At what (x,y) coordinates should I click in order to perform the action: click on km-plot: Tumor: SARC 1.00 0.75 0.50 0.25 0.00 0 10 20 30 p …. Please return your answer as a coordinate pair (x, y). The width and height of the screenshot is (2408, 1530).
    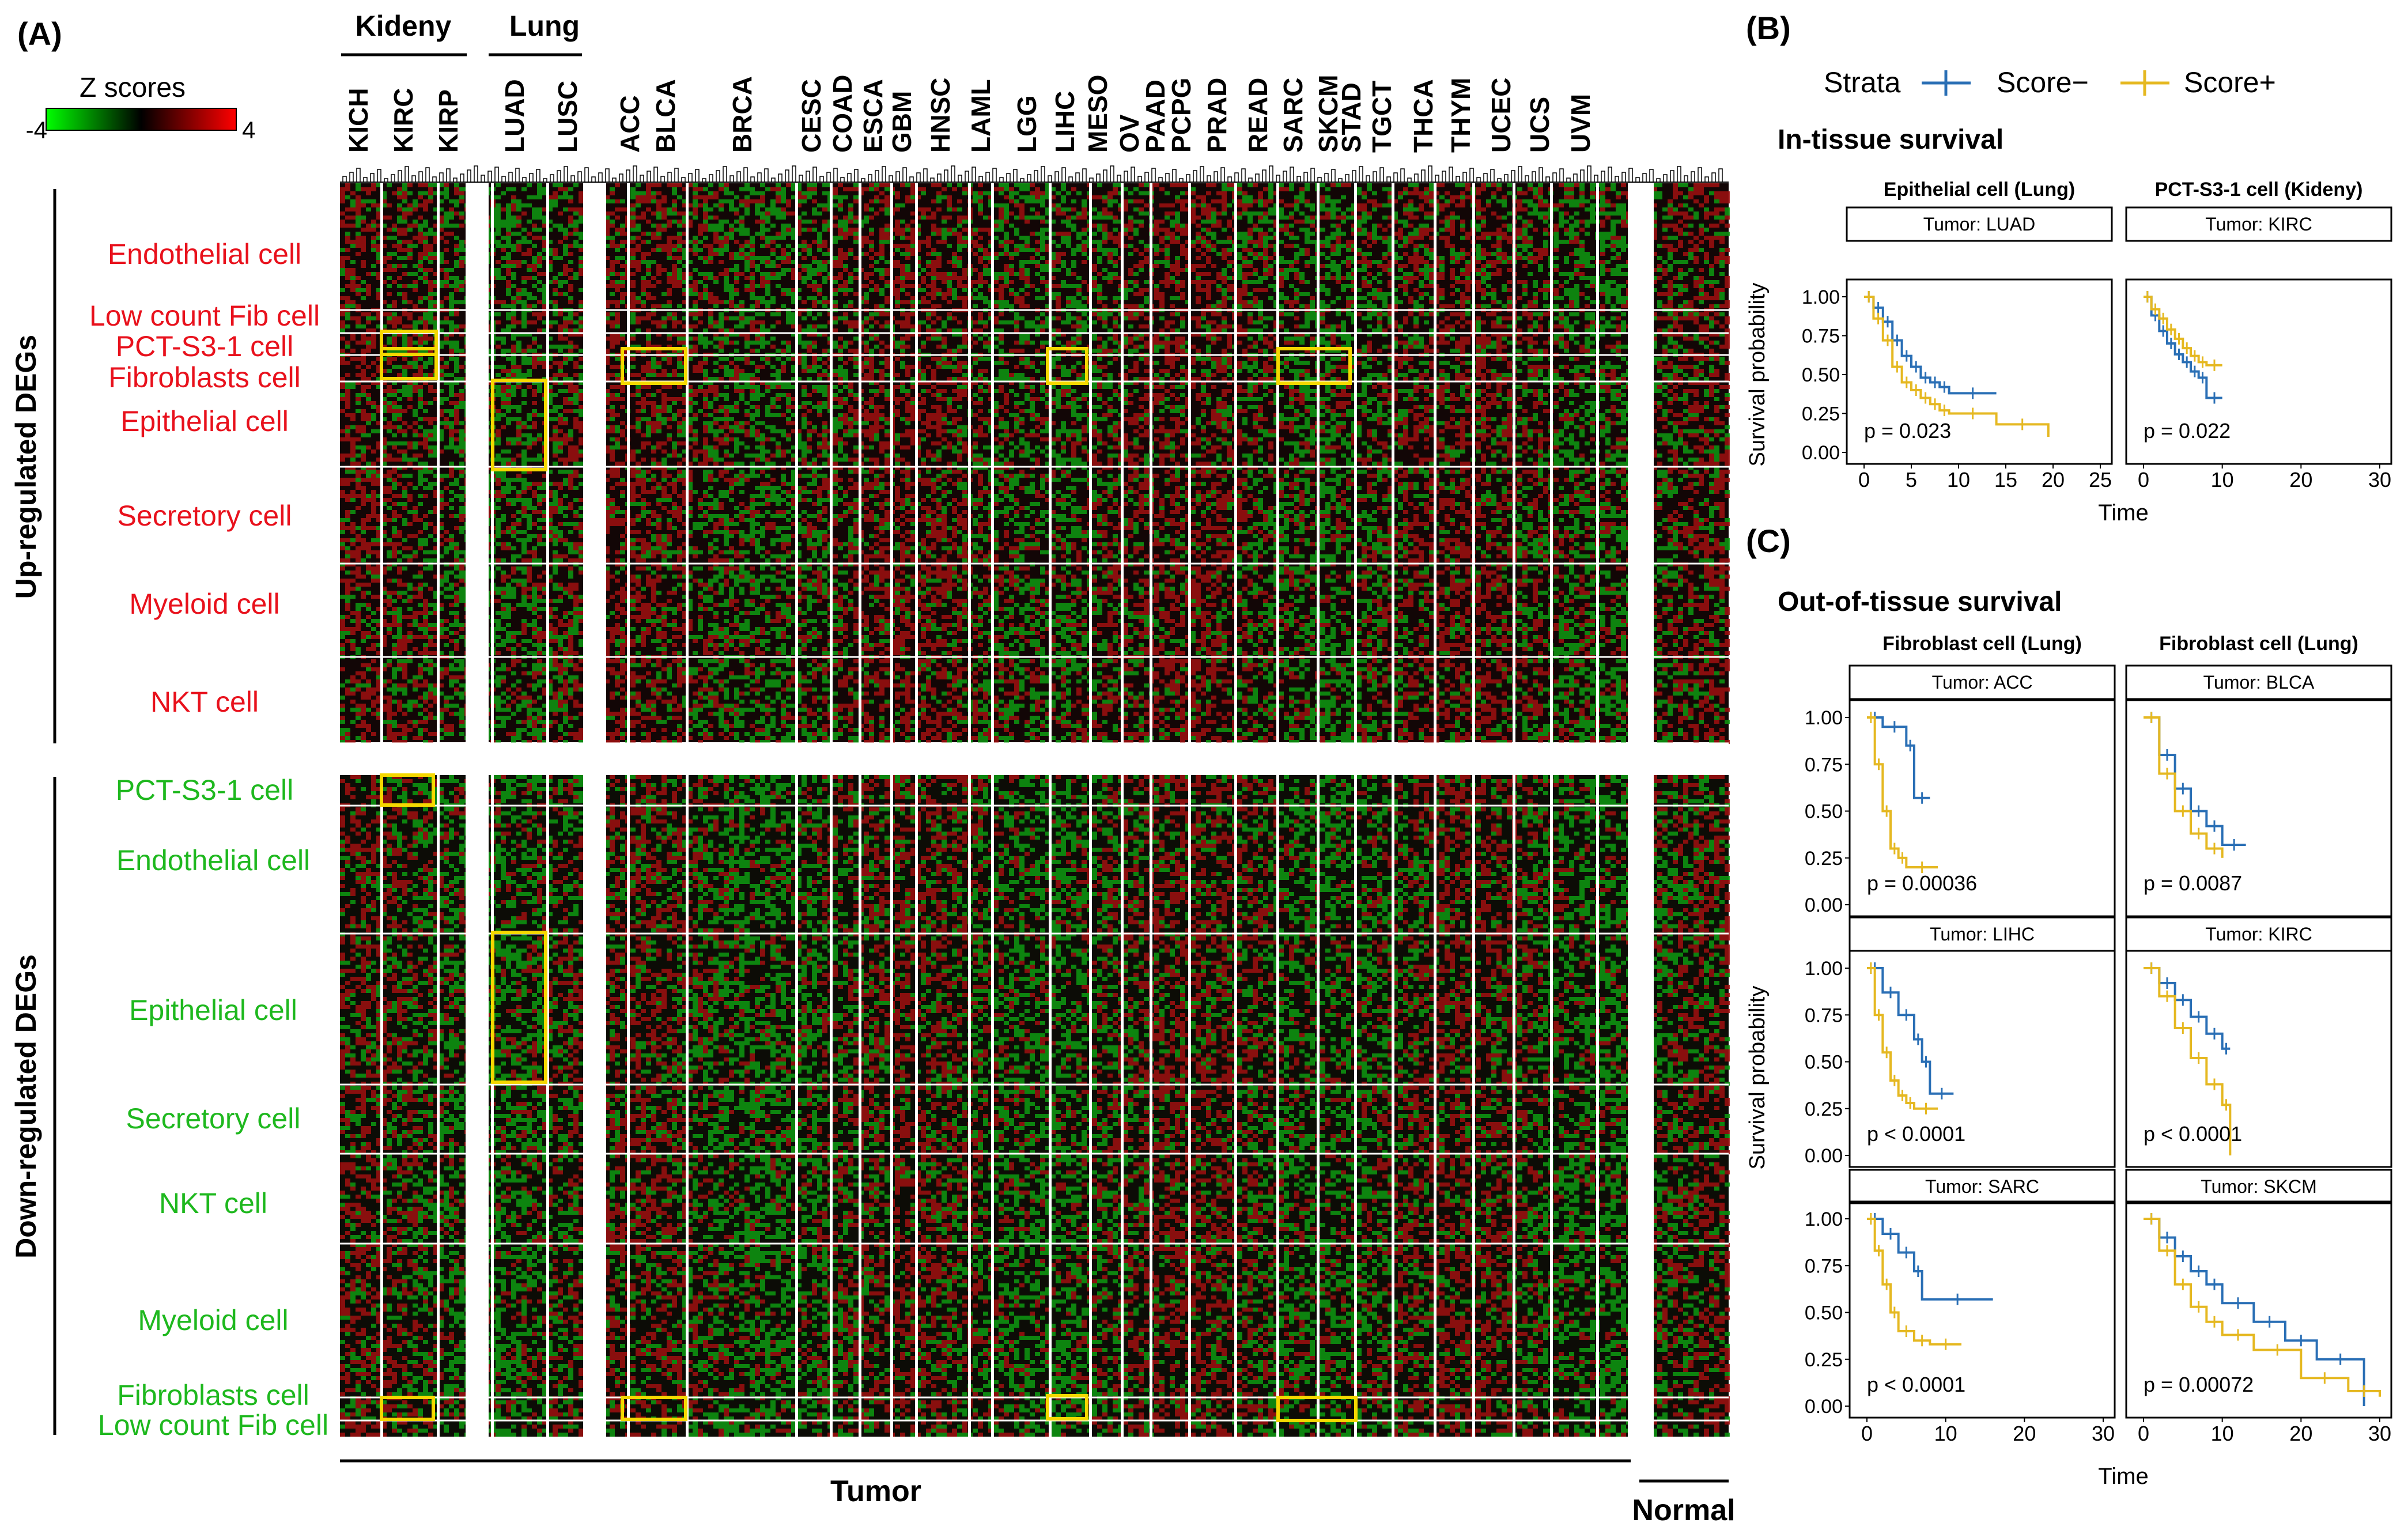
    Looking at the image, I should click on (1961, 1307).